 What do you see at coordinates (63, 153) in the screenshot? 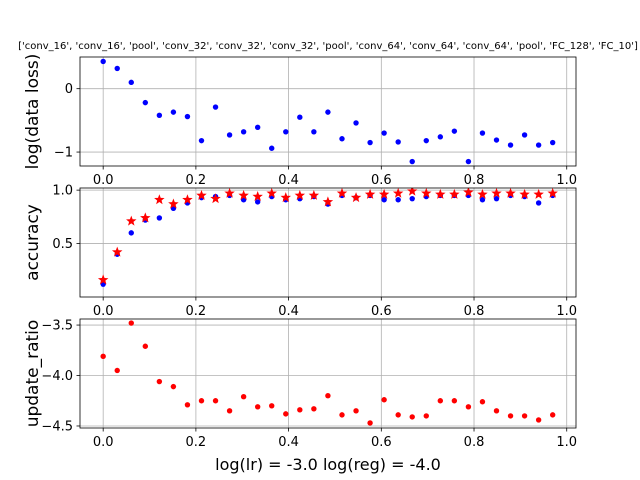
I see `y-tick-label: −1` at bounding box center [63, 153].